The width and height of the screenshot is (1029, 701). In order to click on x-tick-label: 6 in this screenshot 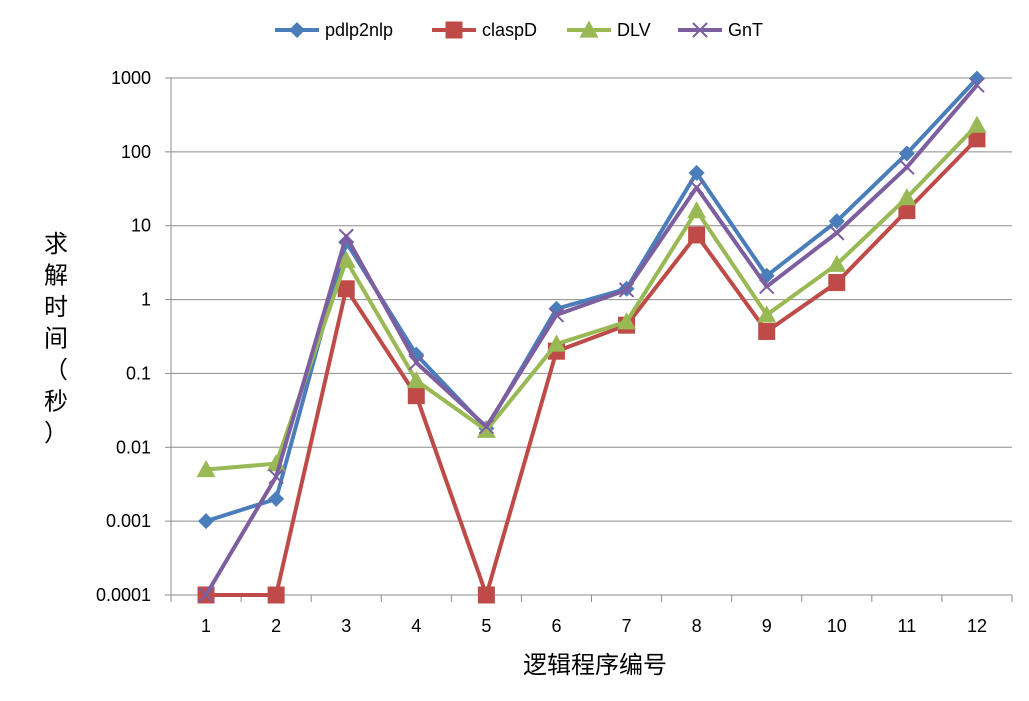, I will do `click(556, 626)`.